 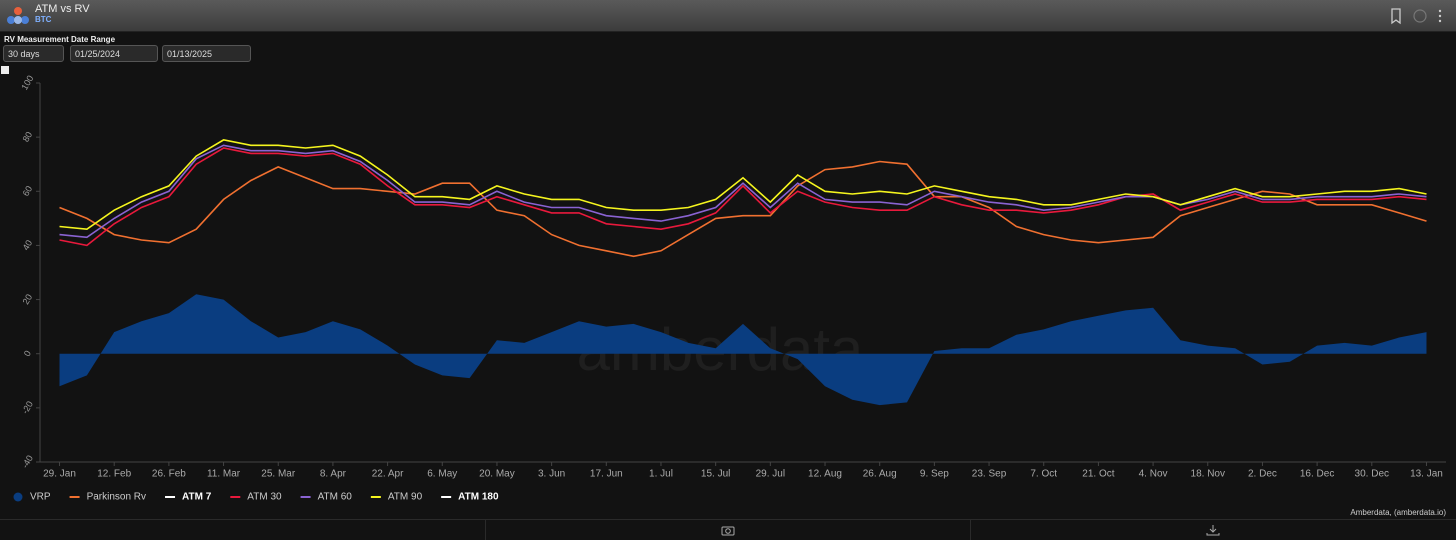 What do you see at coordinates (335, 497) in the screenshot?
I see `legend-label: ATM 60` at bounding box center [335, 497].